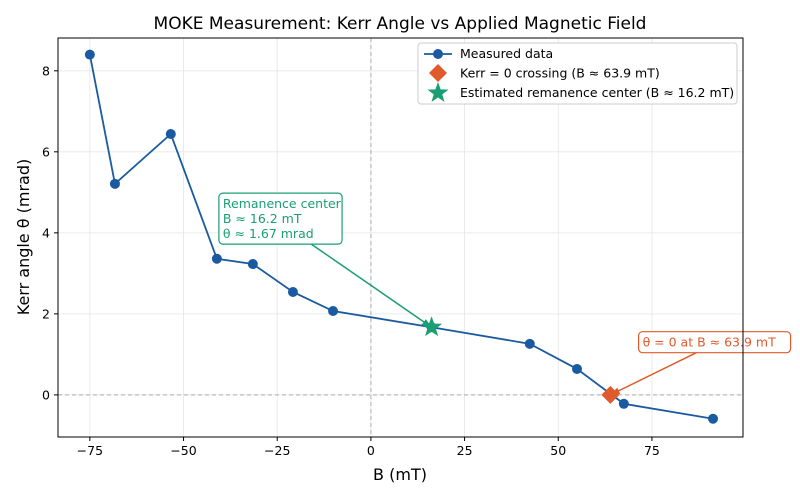 The image size is (800, 504). I want to click on y-axis-label: Kerr angle θ (mrad), so click(23, 237).